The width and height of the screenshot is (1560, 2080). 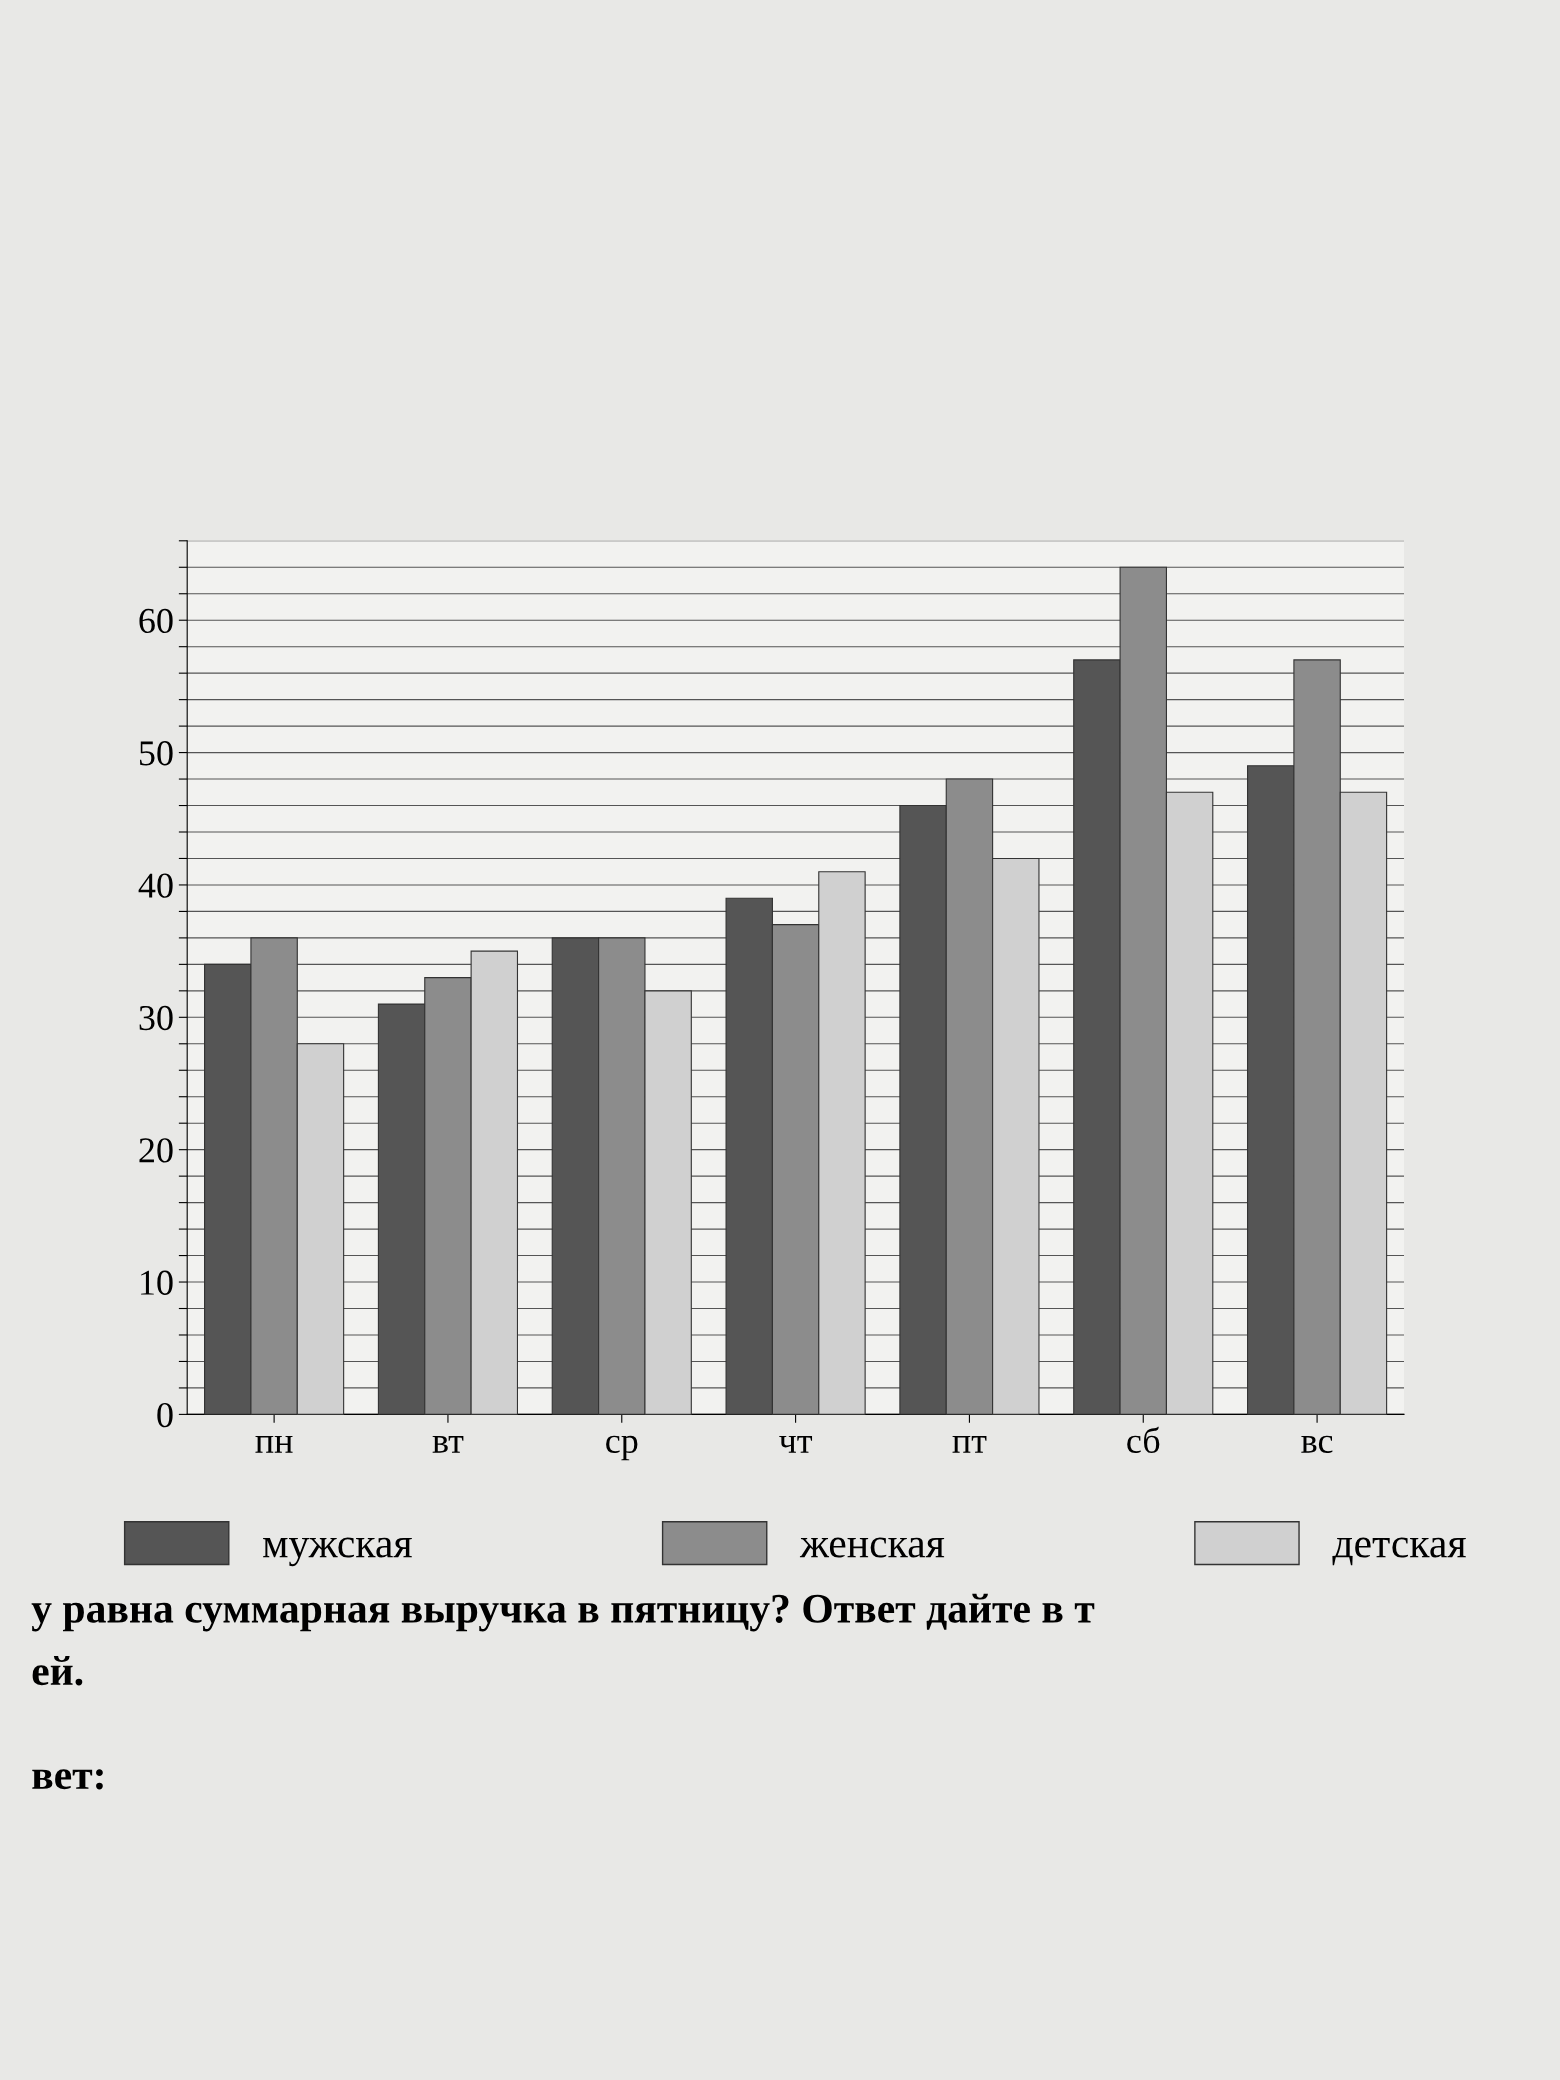 What do you see at coordinates (165, 1415) in the screenshot?
I see `y-tick-label: 0` at bounding box center [165, 1415].